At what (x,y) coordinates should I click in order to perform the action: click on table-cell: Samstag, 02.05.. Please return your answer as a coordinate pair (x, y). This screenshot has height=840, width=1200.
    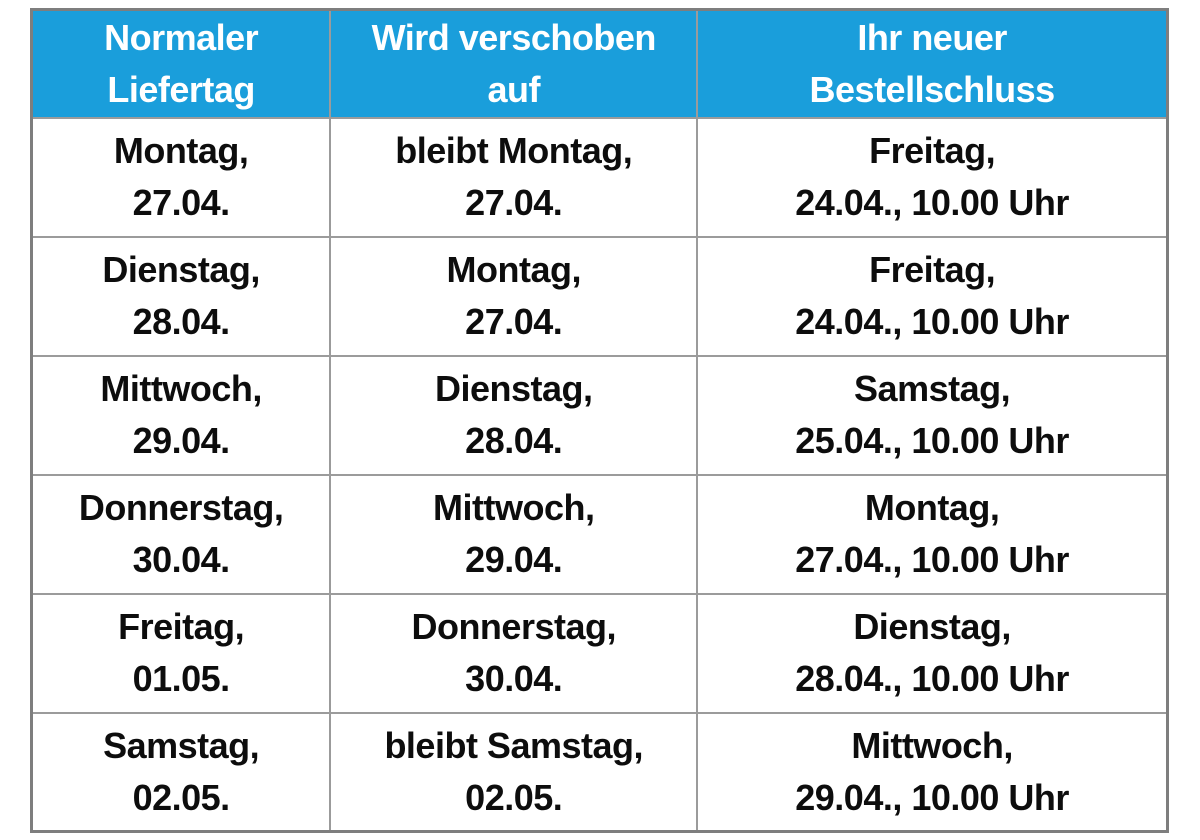
    Looking at the image, I should click on (181, 772).